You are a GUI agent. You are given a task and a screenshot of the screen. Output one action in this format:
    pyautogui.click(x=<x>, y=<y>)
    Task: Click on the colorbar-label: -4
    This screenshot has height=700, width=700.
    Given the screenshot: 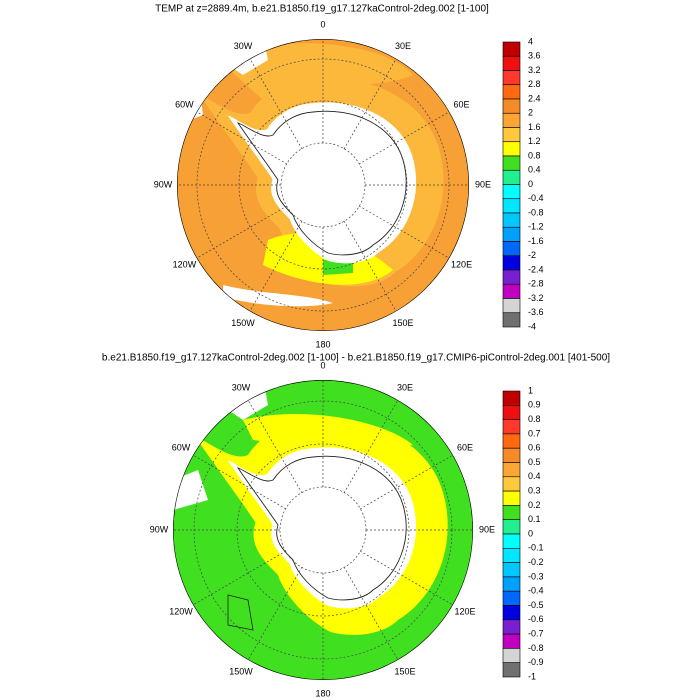 What is the action you would take?
    pyautogui.click(x=532, y=326)
    